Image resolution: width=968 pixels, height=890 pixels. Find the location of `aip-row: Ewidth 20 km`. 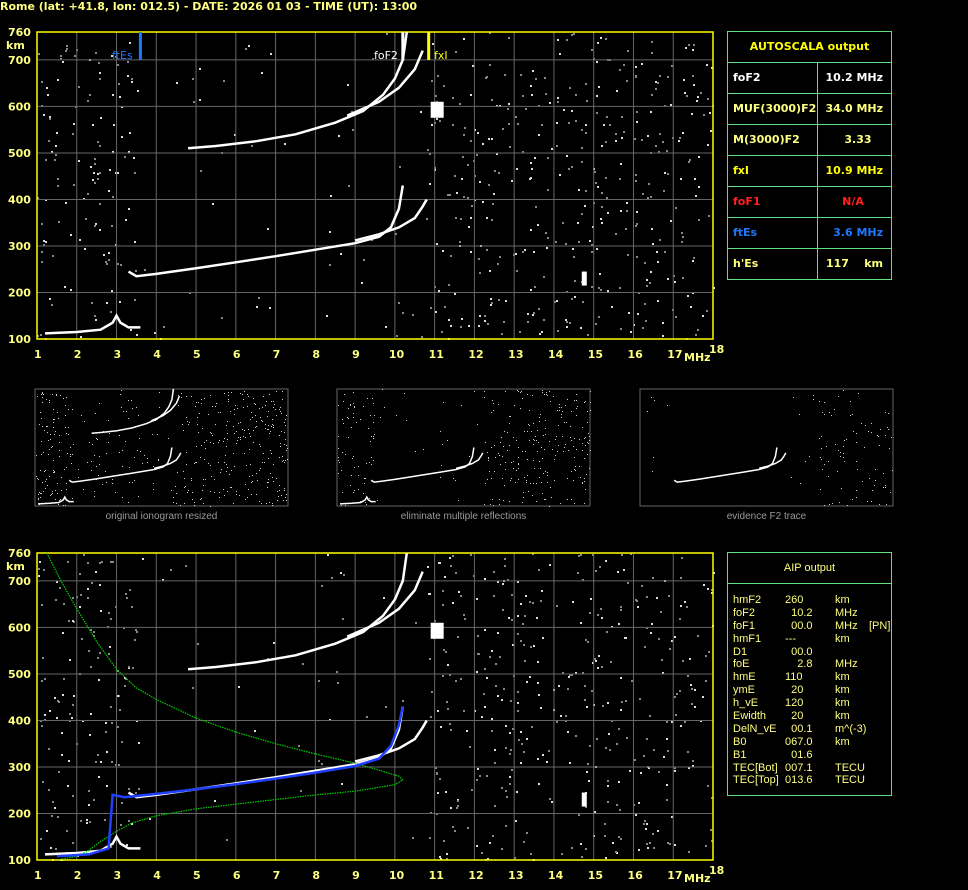

aip-row: Ewidth 20 km is located at coordinates (809, 716).